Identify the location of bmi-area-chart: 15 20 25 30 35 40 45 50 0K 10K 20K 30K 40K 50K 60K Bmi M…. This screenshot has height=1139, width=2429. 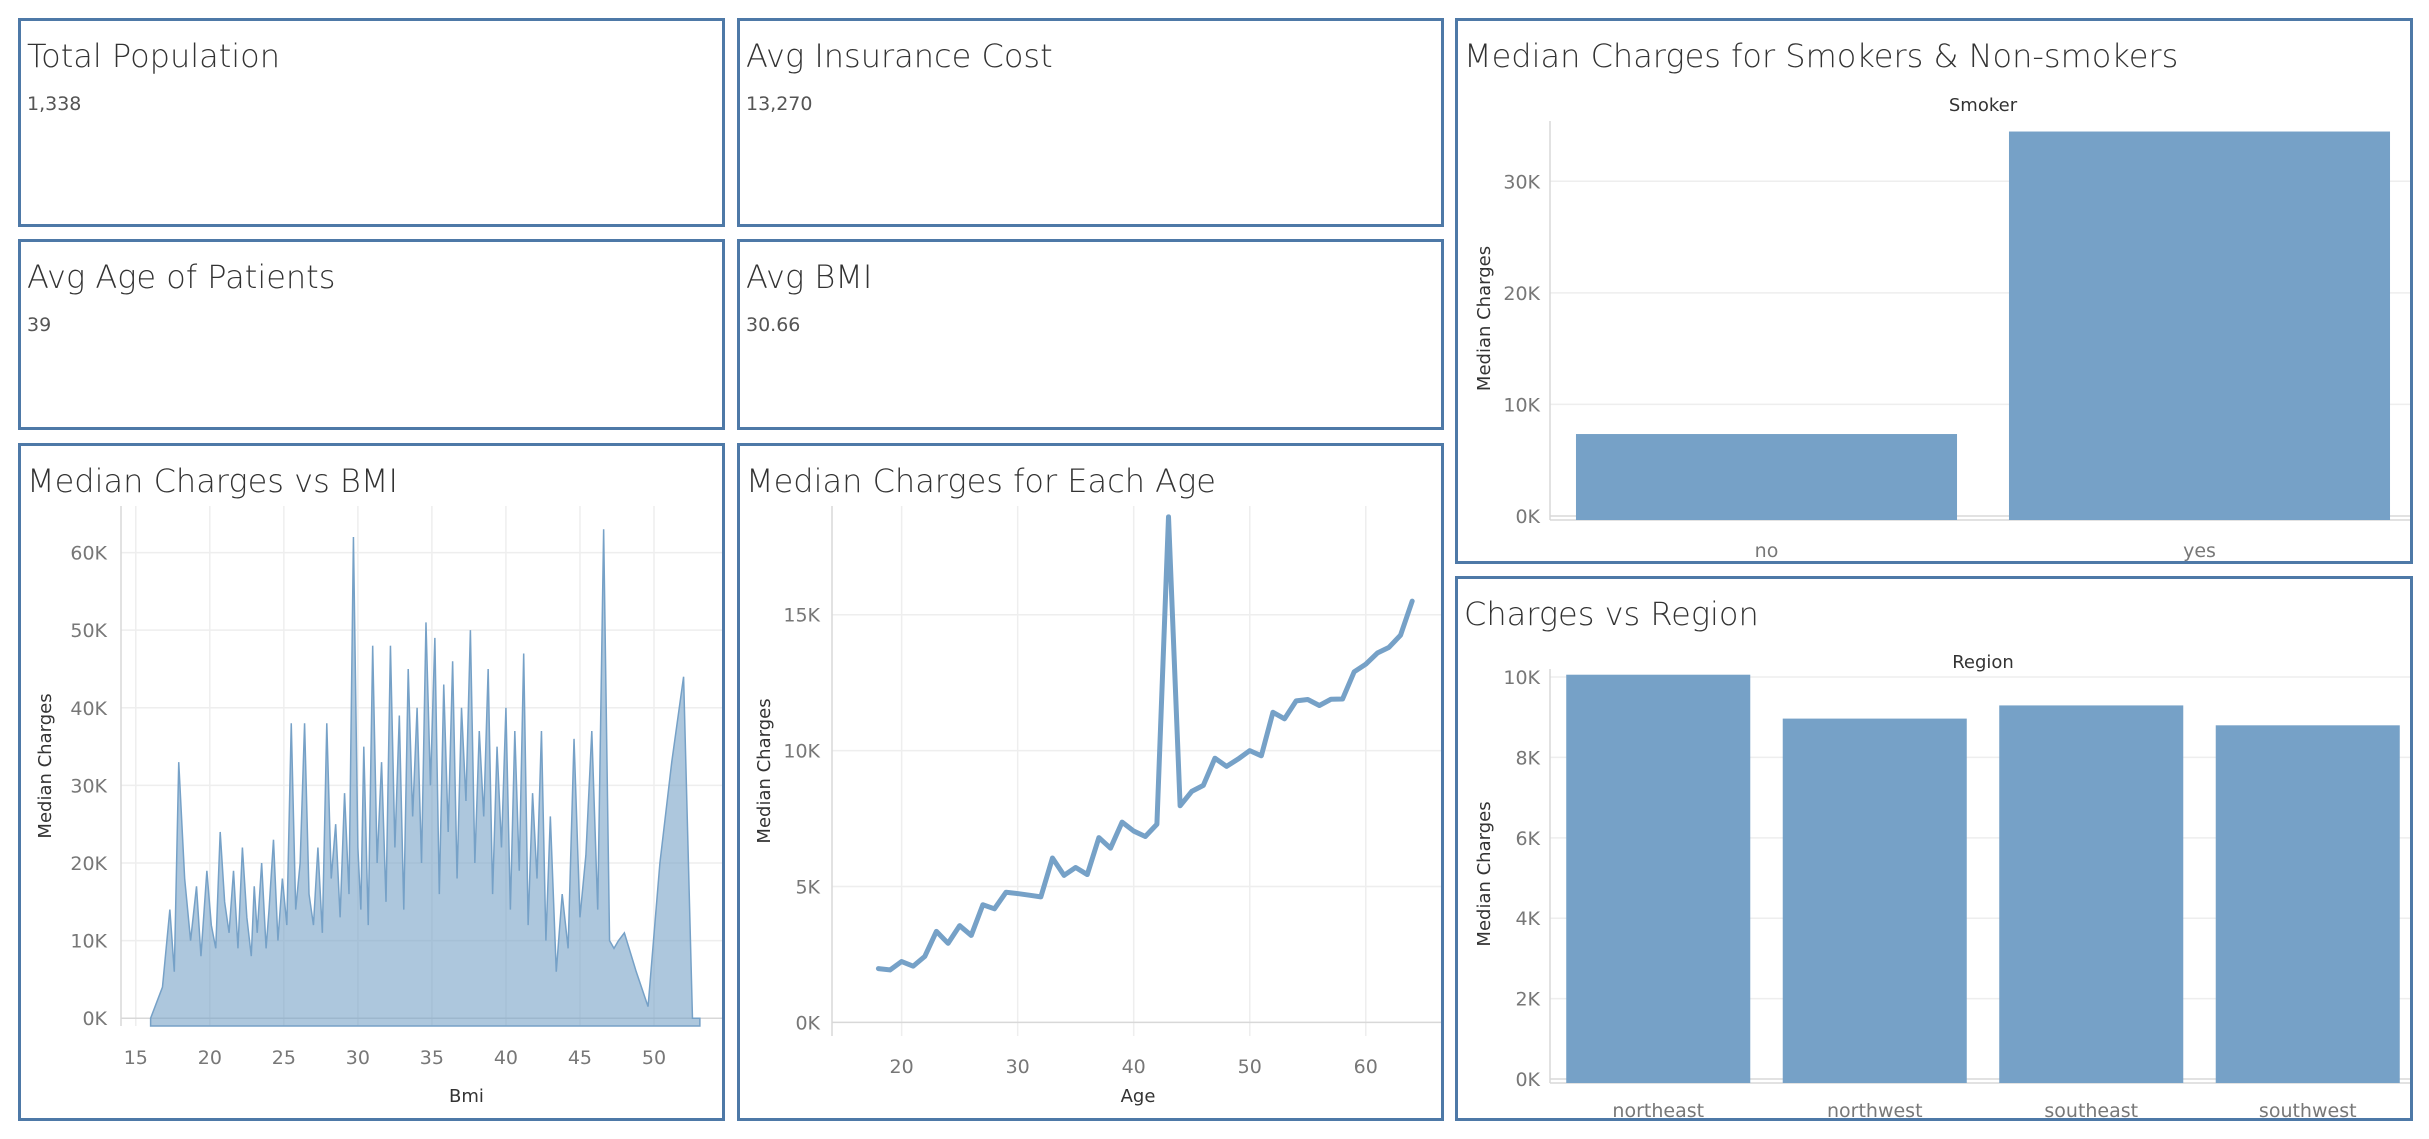
(378, 806).